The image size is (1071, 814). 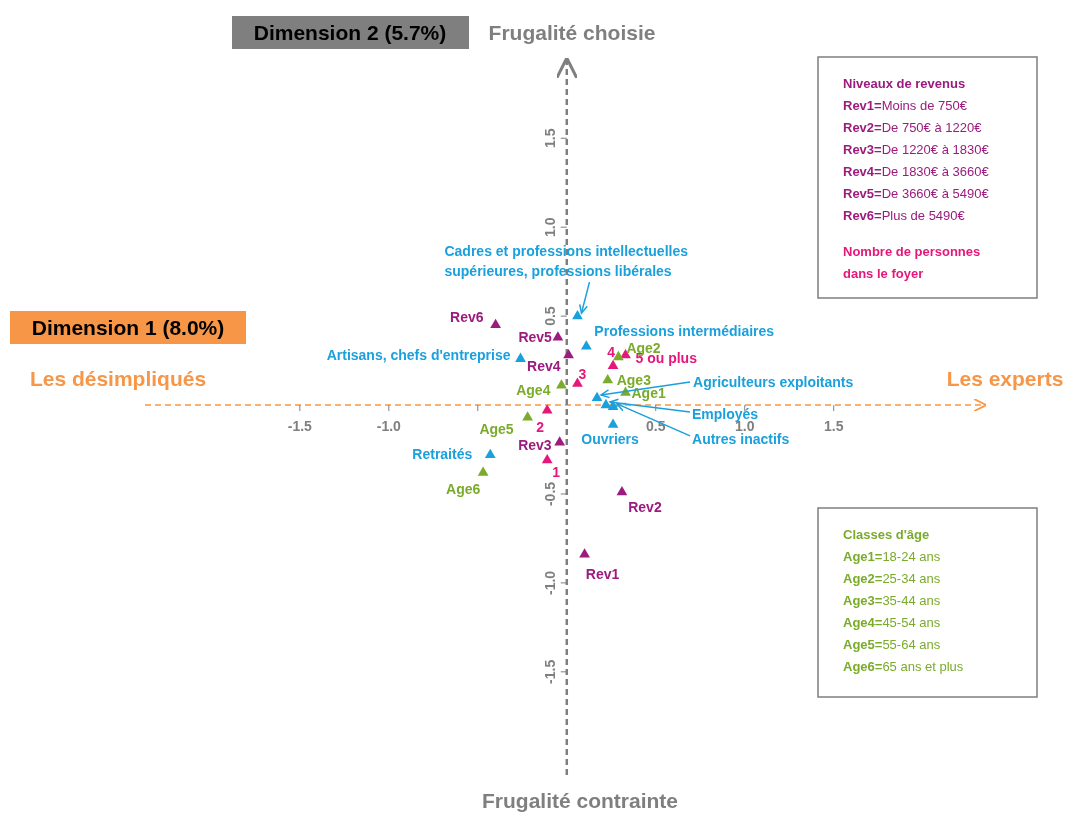 What do you see at coordinates (418, 354) in the screenshot?
I see `series-label: Artisans, chefs d'entreprise` at bounding box center [418, 354].